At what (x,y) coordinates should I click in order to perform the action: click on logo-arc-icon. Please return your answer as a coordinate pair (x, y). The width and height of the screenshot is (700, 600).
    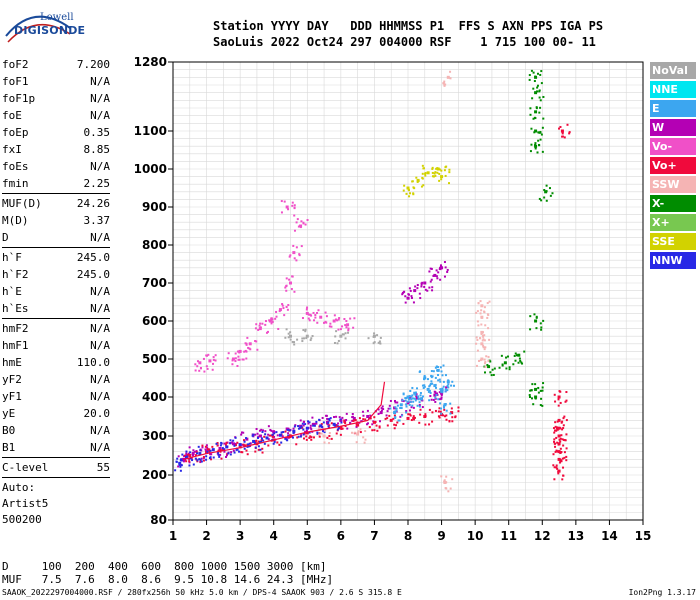
    Looking at the image, I should click on (38, 29).